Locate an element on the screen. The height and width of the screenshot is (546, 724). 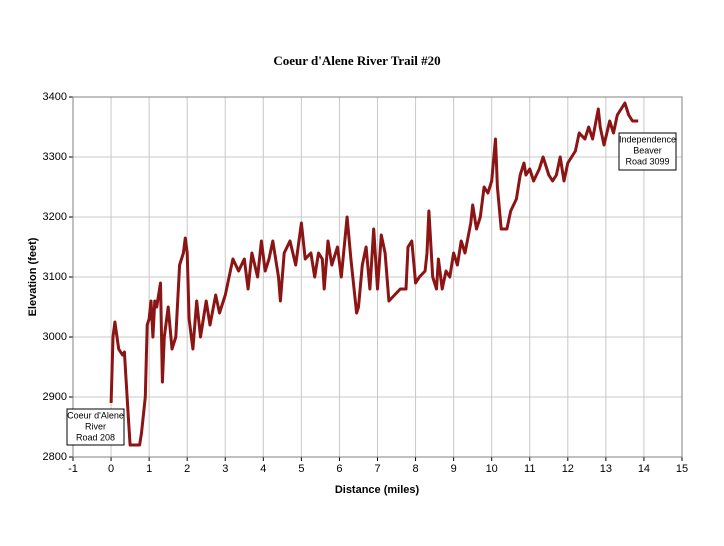
x-tick-label: 9 is located at coordinates (454, 469).